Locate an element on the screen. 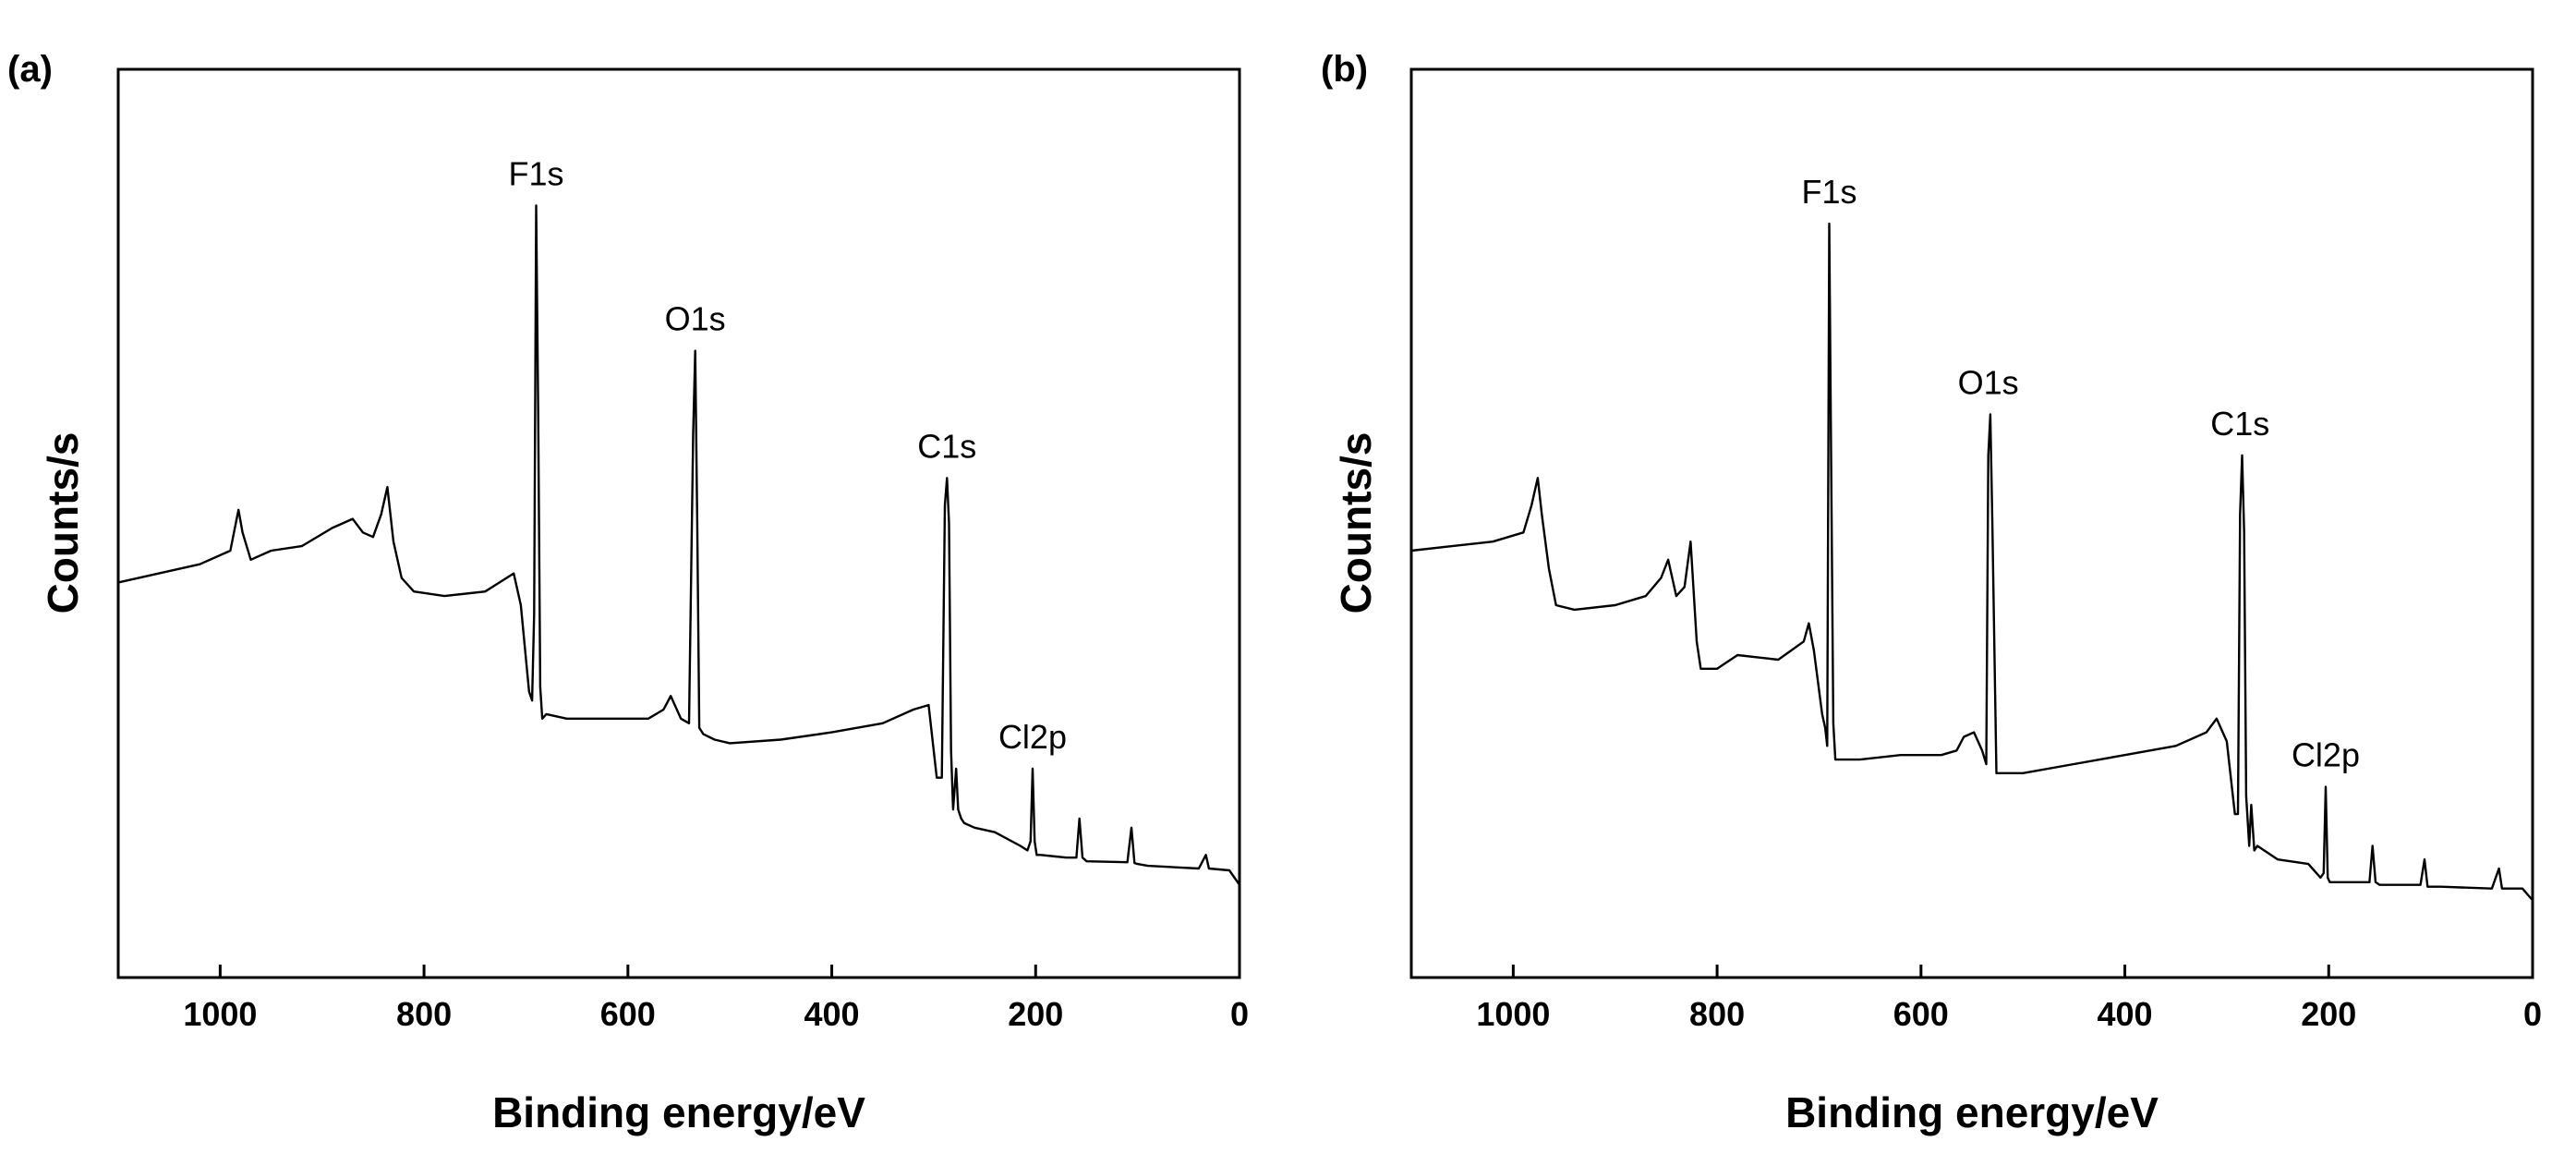 The height and width of the screenshot is (1154, 2576). x-axis-ticks-b: 1000 800 600 400 200 0 is located at coordinates (2009, 999).